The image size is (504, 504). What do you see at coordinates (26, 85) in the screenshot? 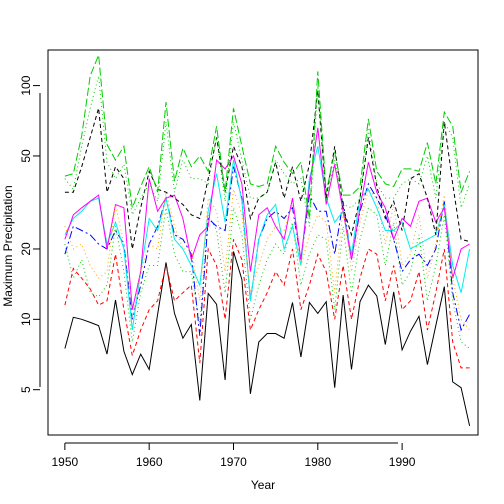
I see `y-tick-label-100: 100` at bounding box center [26, 85].